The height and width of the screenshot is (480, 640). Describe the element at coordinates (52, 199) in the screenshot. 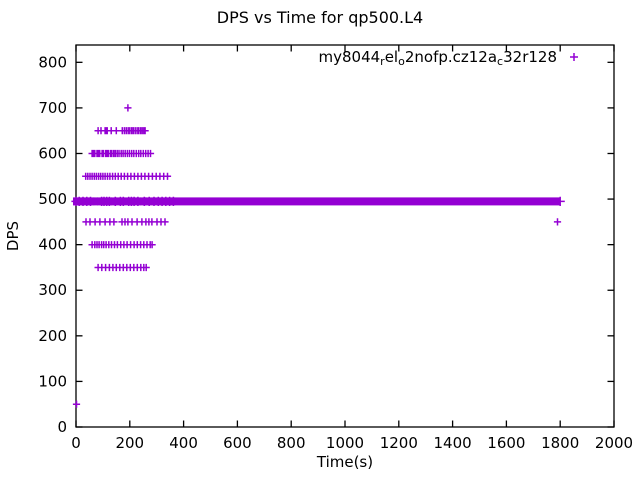

I see `y-tick-label: 500` at that location.